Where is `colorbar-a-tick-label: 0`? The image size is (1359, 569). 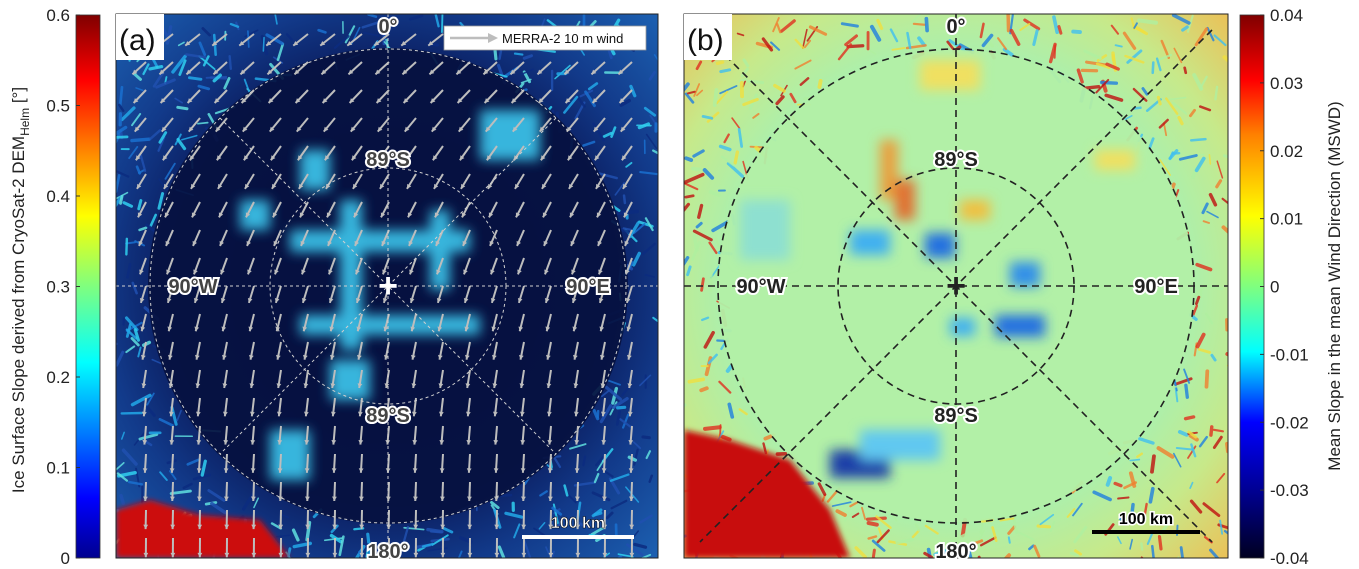 colorbar-a-tick-label: 0 is located at coordinates (65, 558).